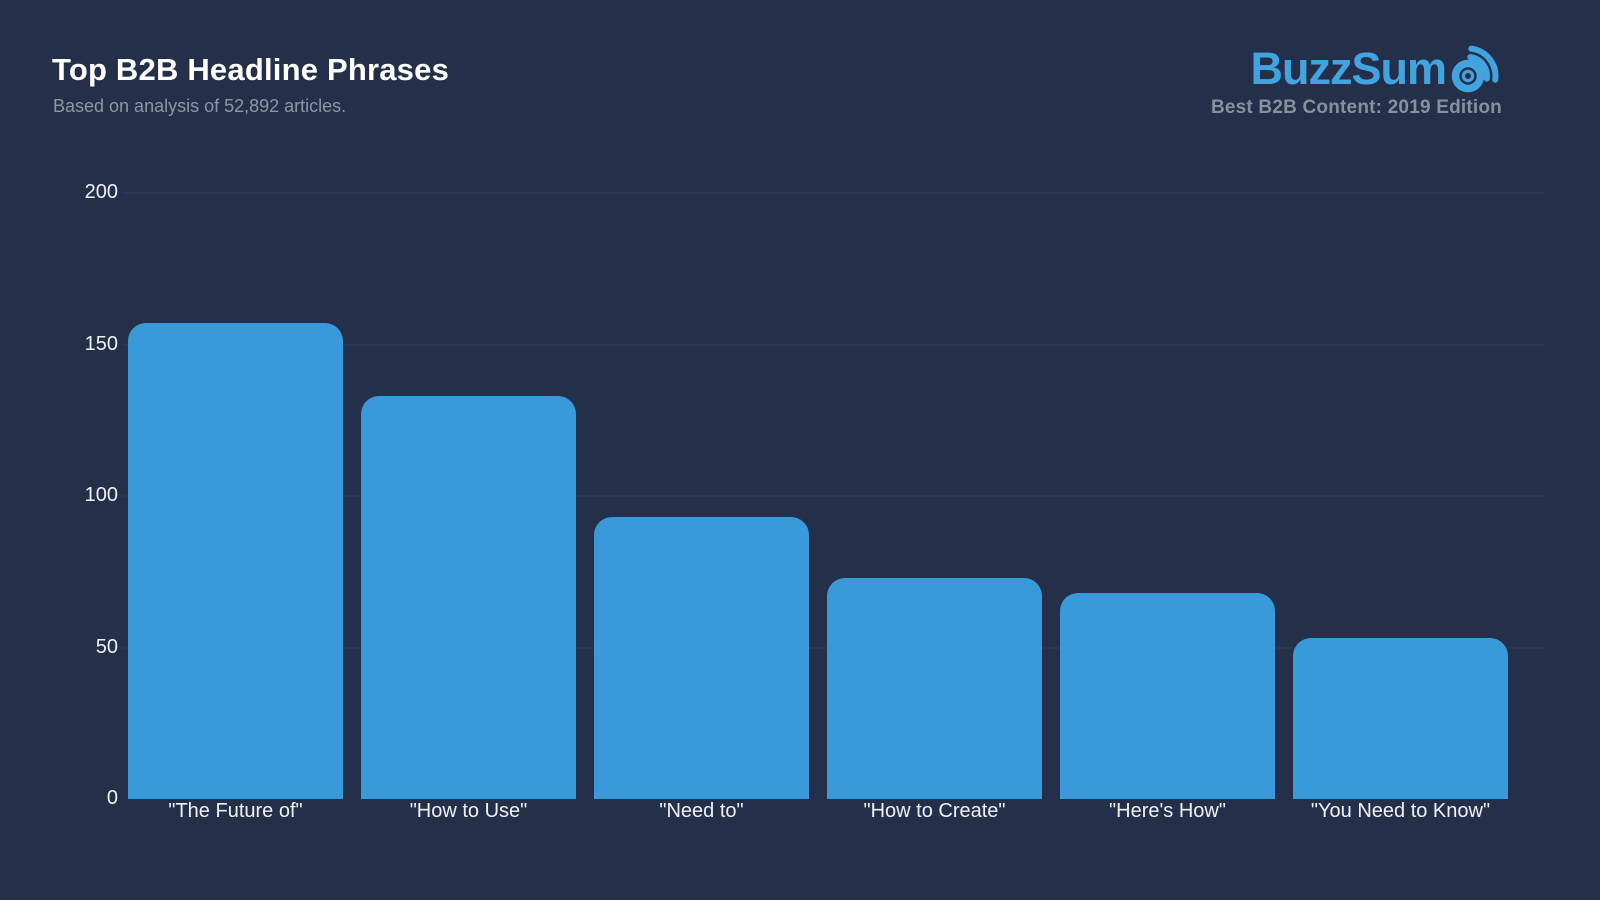 Image resolution: width=1600 pixels, height=900 pixels. Describe the element at coordinates (1167, 811) in the screenshot. I see `x-axis-label: "Here's How"` at that location.